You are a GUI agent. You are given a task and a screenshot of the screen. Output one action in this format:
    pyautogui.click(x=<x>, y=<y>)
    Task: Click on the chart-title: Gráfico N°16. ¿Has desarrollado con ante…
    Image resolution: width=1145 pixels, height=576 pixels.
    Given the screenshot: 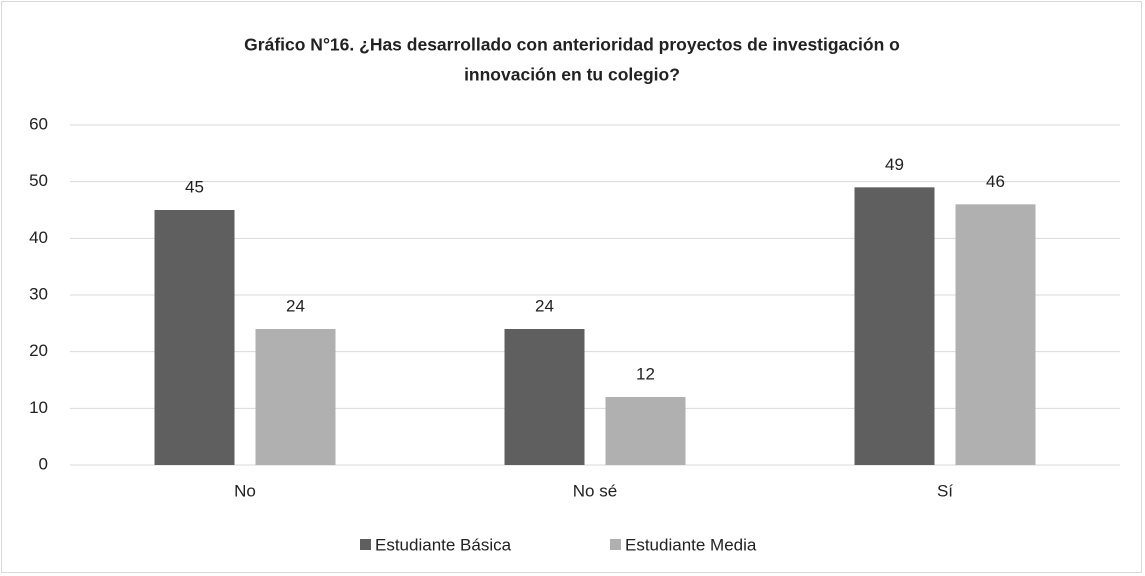 What is the action you would take?
    pyautogui.click(x=572, y=45)
    